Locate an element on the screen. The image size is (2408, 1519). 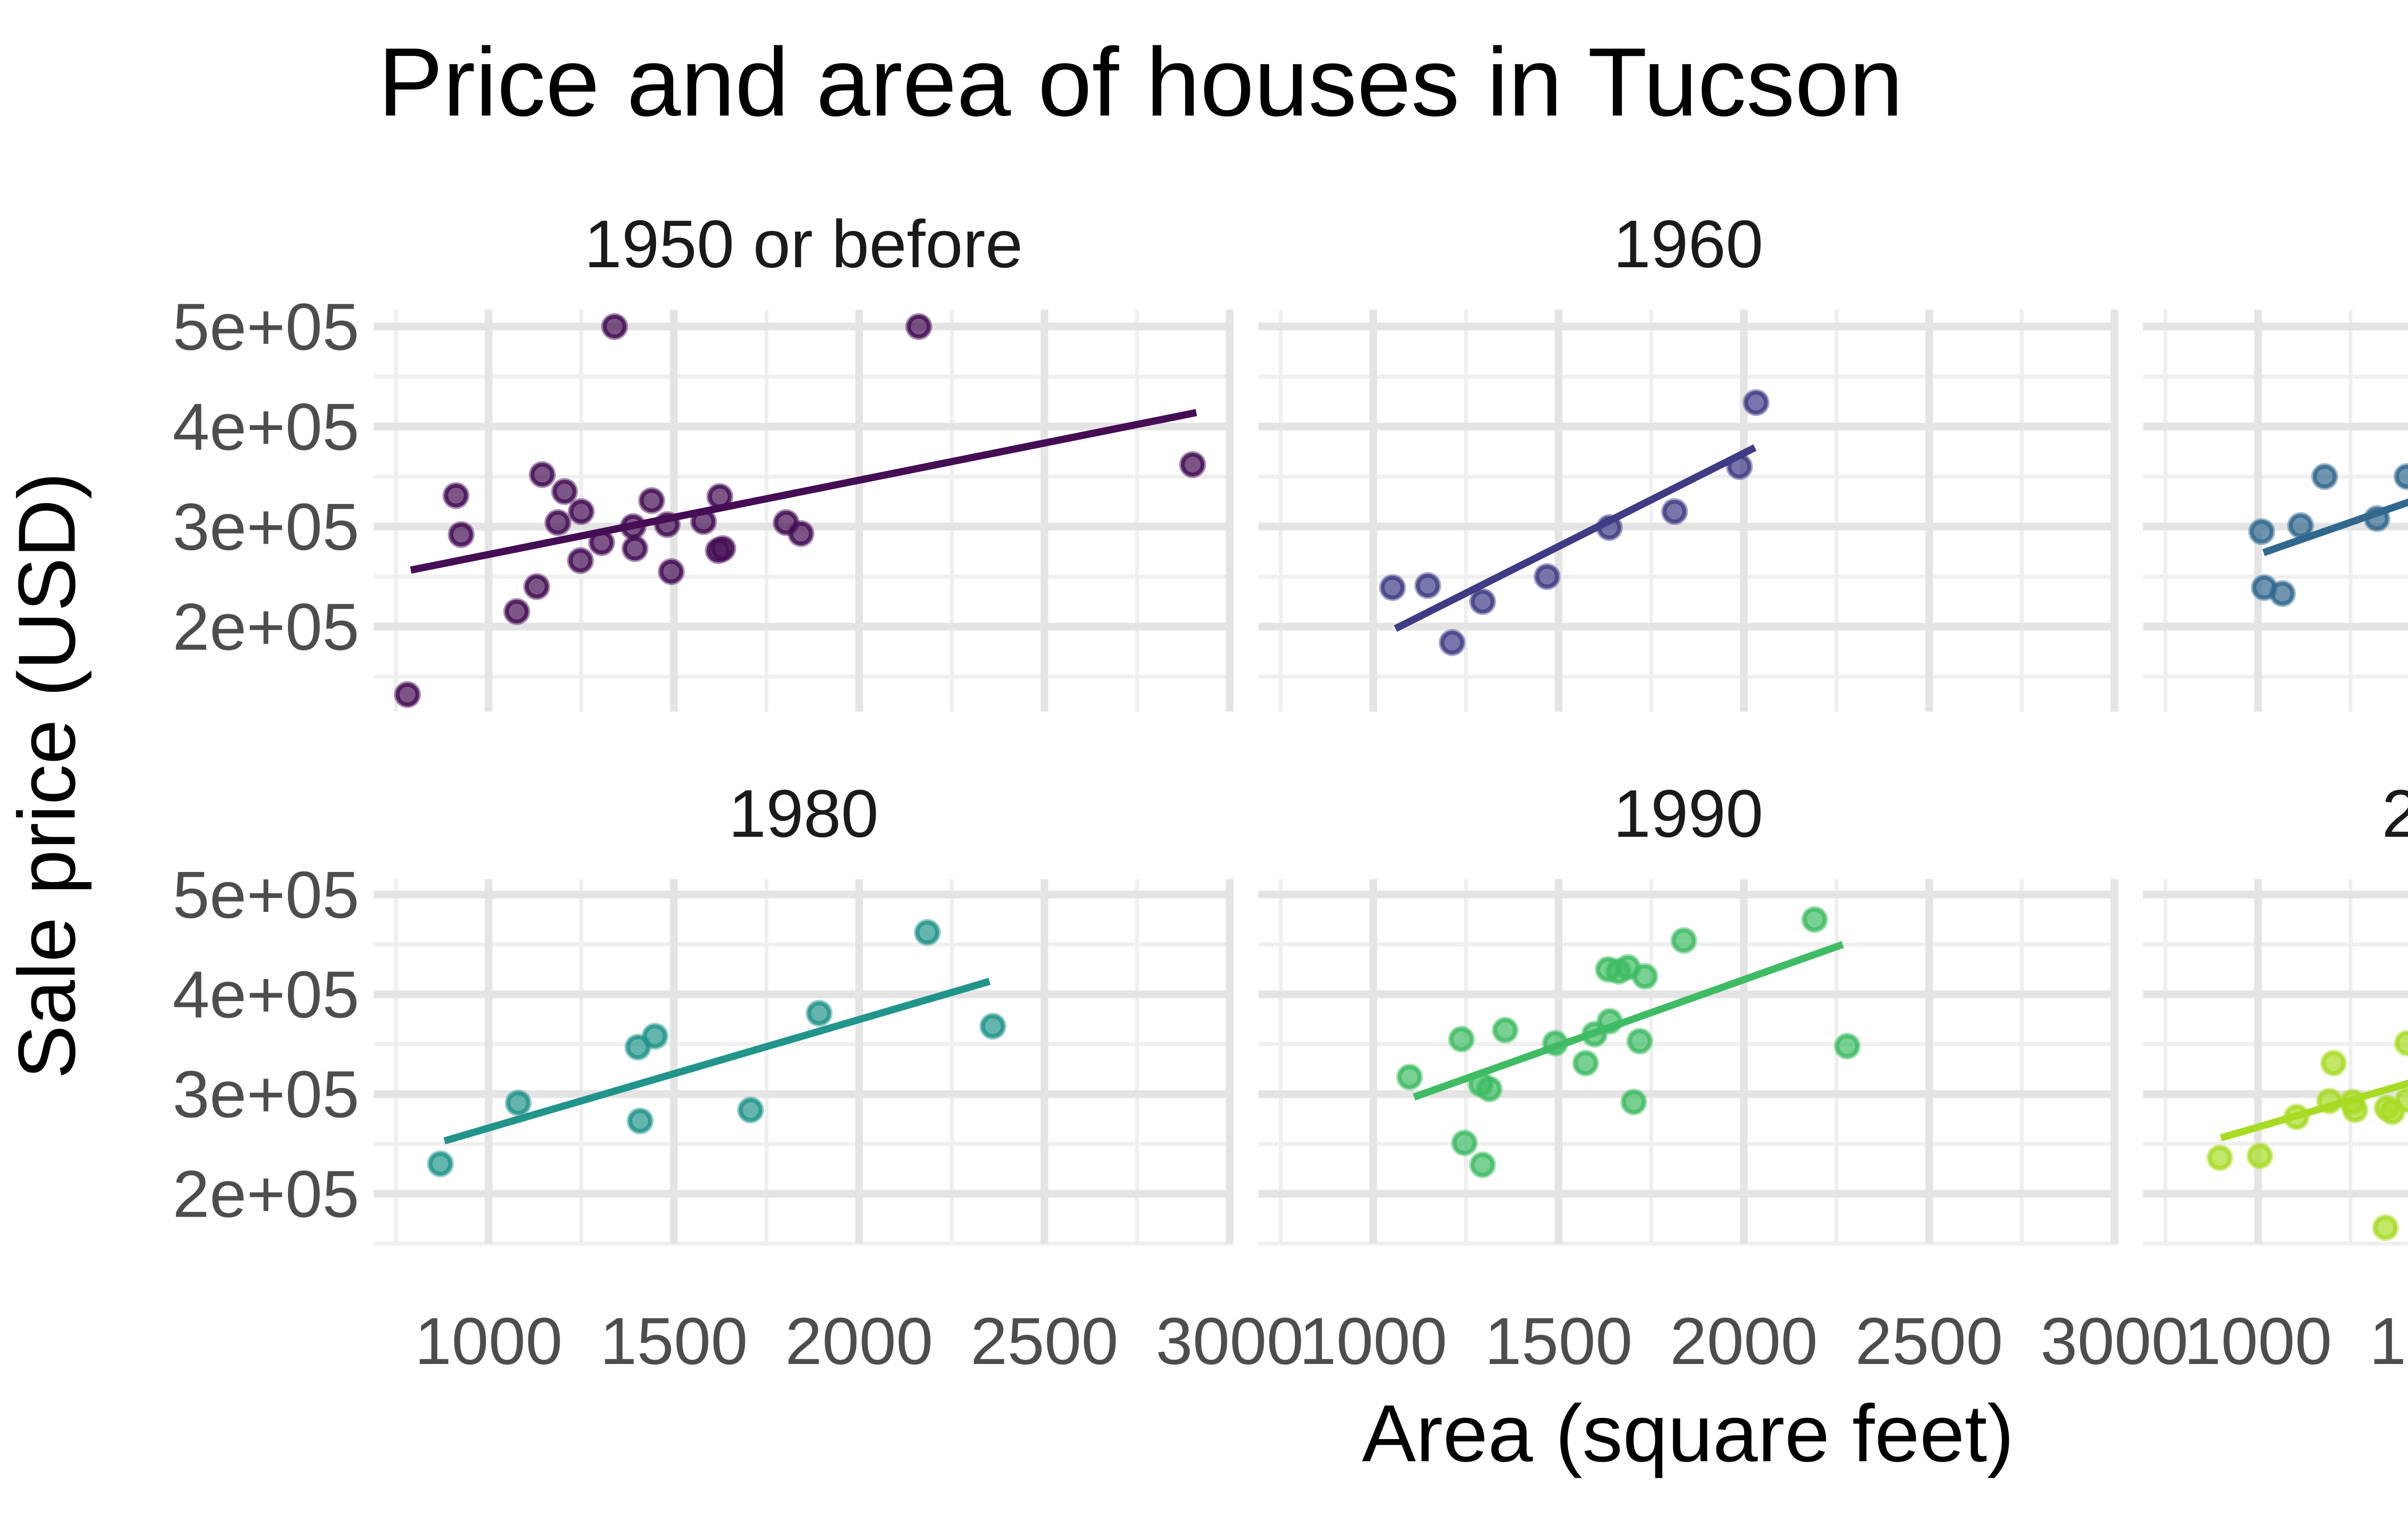
facet-strip-label: 1950 or before is located at coordinates (803, 244).